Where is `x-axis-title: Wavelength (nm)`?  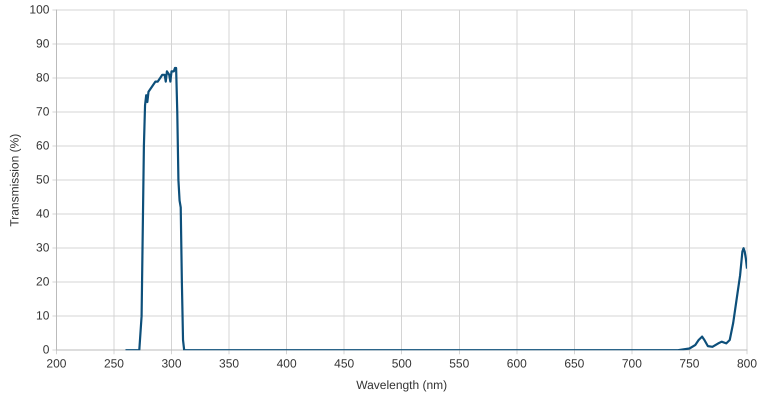
x-axis-title: Wavelength (nm) is located at coordinates (402, 385).